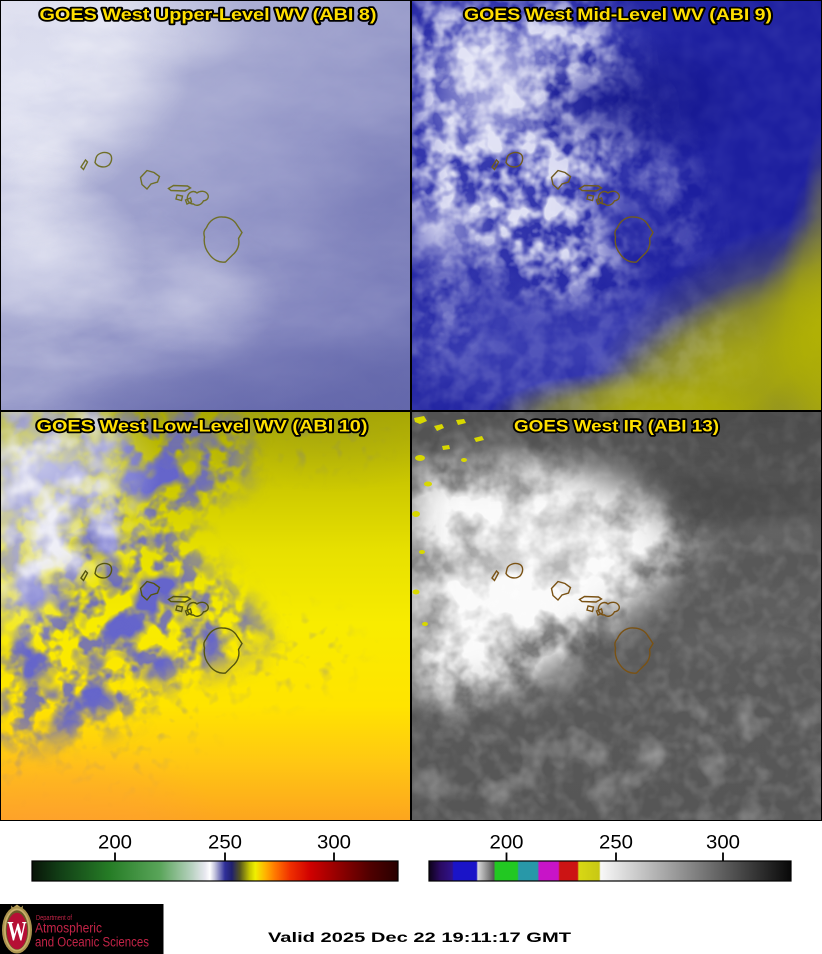 This screenshot has height=954, width=822. Describe the element at coordinates (202, 426) in the screenshot. I see `svg-text:GOES West Low-Level WV (ABI 10: GOES West Low-Level WV (ABI 10)` at that location.